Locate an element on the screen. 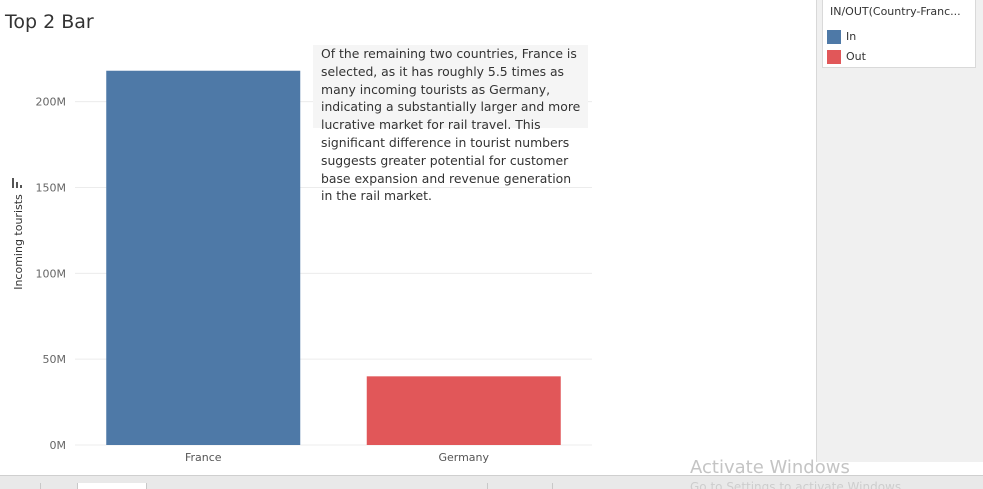 The width and height of the screenshot is (983, 489). annotation-box is located at coordinates (450, 86).